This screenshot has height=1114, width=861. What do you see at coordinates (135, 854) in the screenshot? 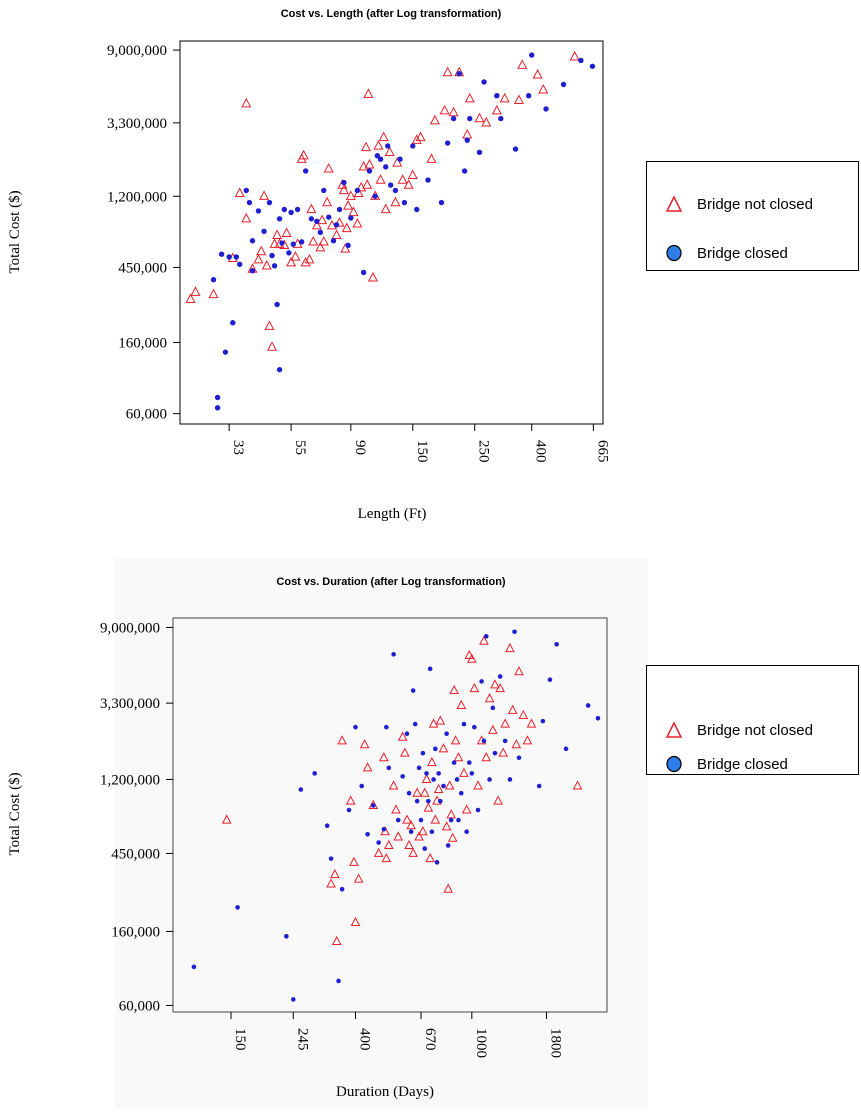
I see `y-tick-label: 450,000` at bounding box center [135, 854].